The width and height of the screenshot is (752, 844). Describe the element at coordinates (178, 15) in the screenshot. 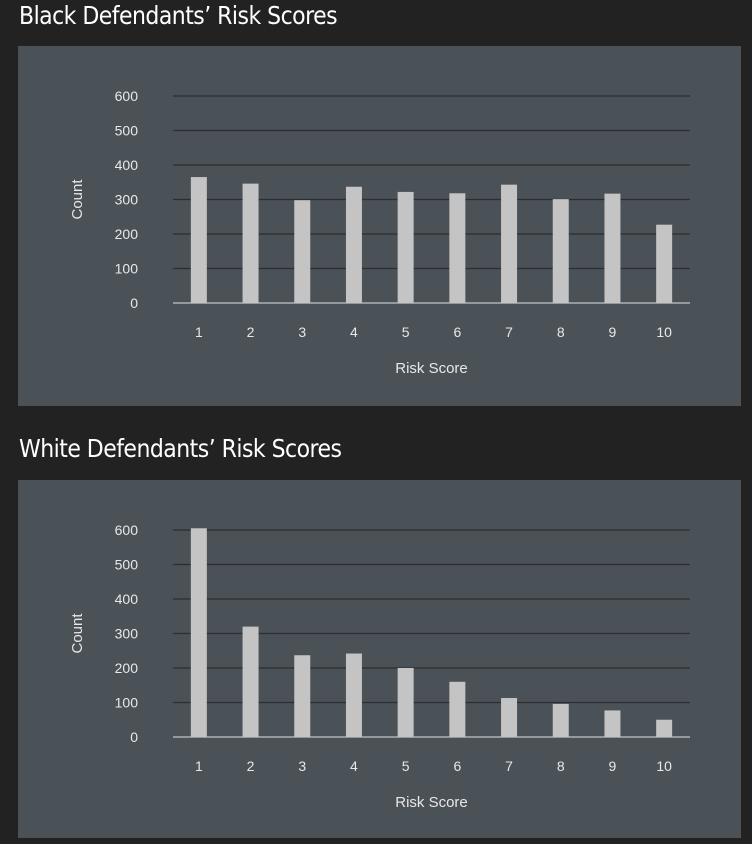

I see `chart-title-black: Black Defendants’ Risk Scores` at that location.